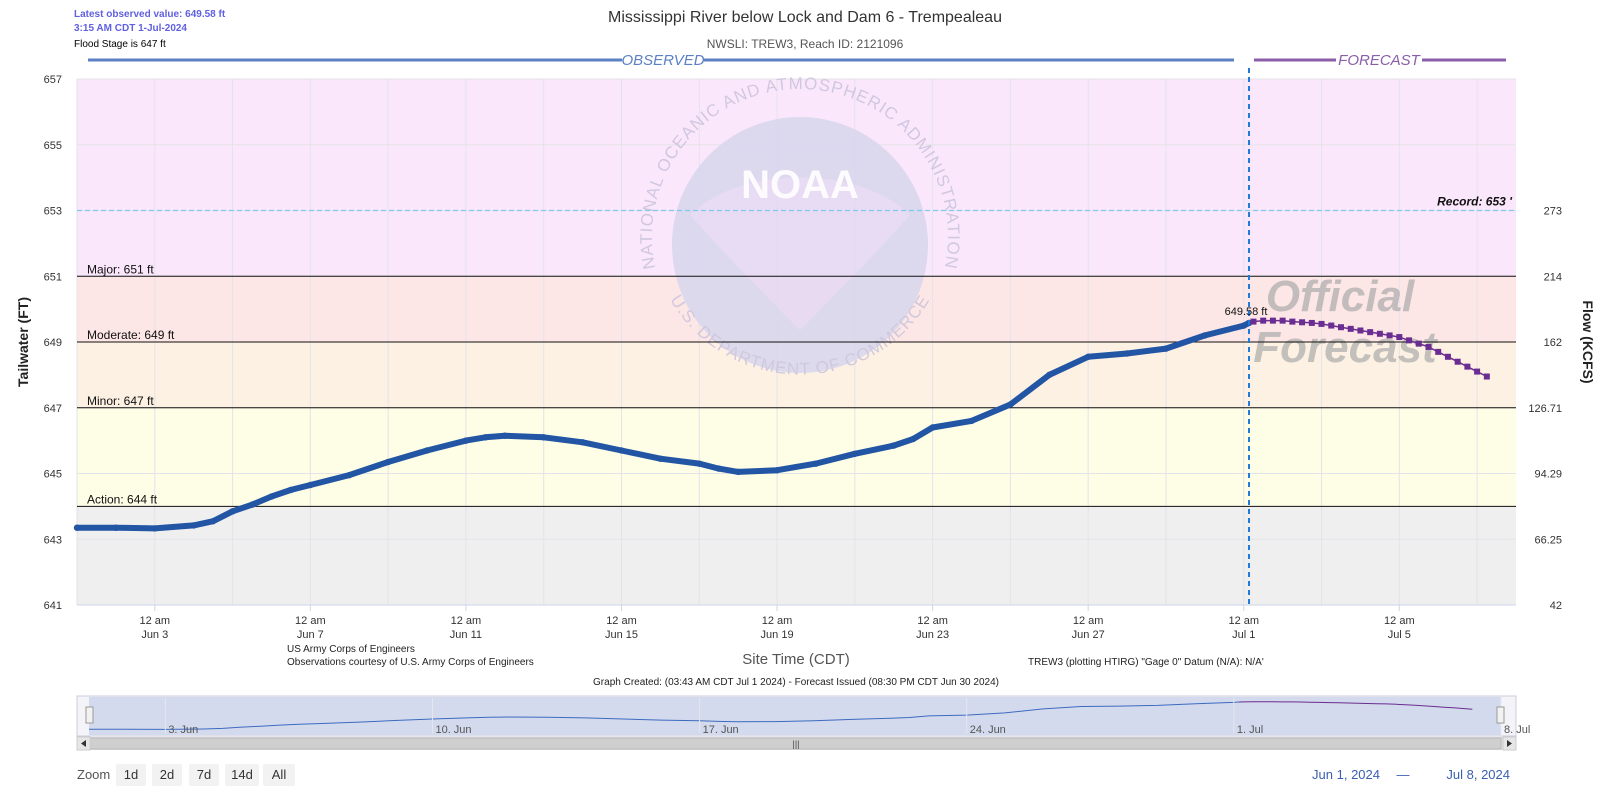 This screenshot has height=800, width=1600. Describe the element at coordinates (1380, 60) in the screenshot. I see `forecast-label: FORECAST` at that location.